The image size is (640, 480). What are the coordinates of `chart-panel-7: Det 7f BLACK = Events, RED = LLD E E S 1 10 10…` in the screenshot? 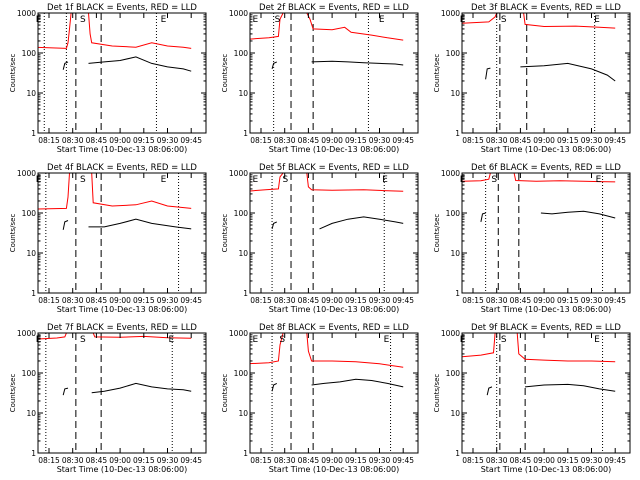 It's located at (108, 398).